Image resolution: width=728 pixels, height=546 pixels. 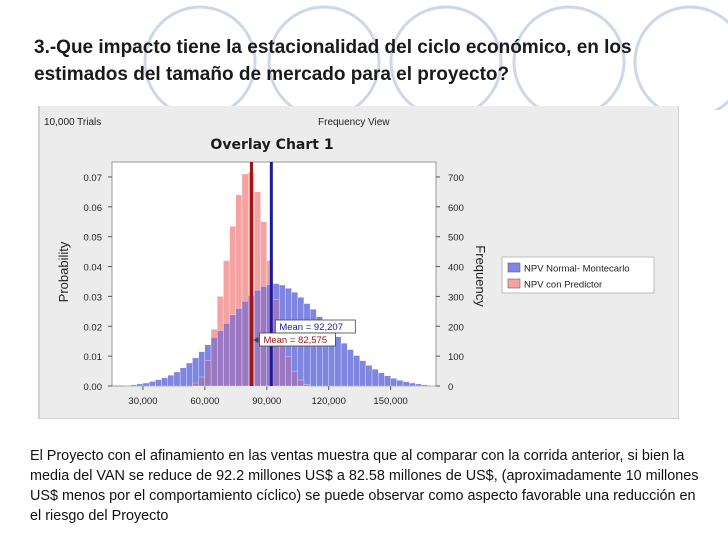 I want to click on y2-tick-label: 300, so click(x=456, y=297).